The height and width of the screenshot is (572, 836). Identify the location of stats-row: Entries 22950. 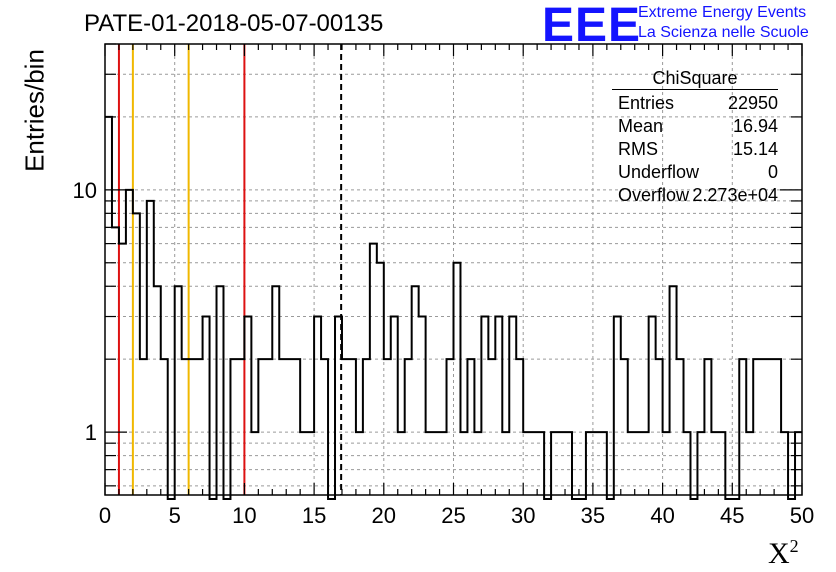
(695, 103).